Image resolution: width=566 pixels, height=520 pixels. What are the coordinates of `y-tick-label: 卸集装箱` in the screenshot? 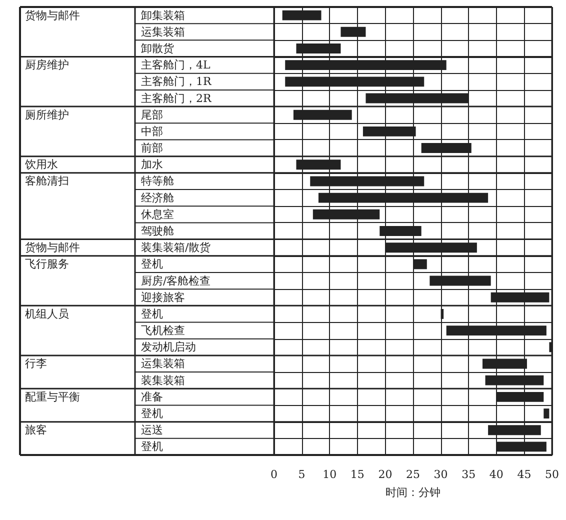 It's located at (163, 15).